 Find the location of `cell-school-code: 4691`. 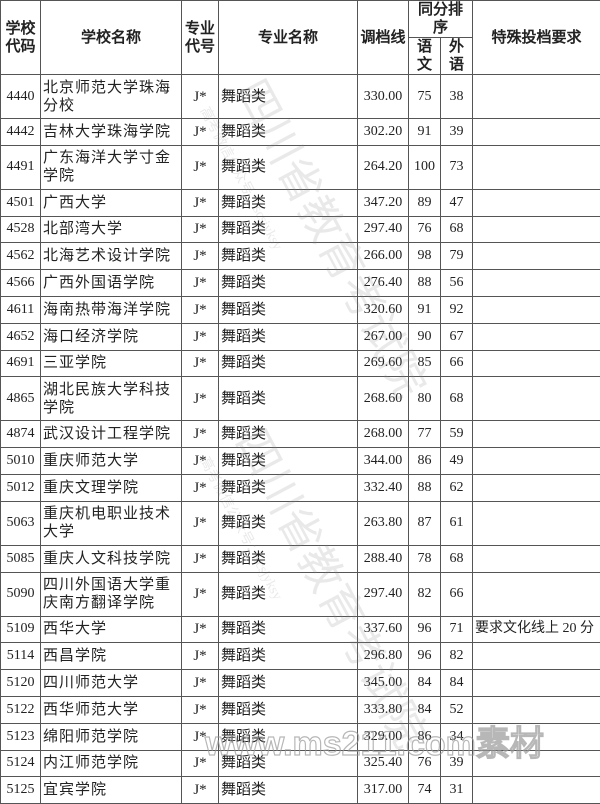

cell-school-code: 4691 is located at coordinates (21, 363).